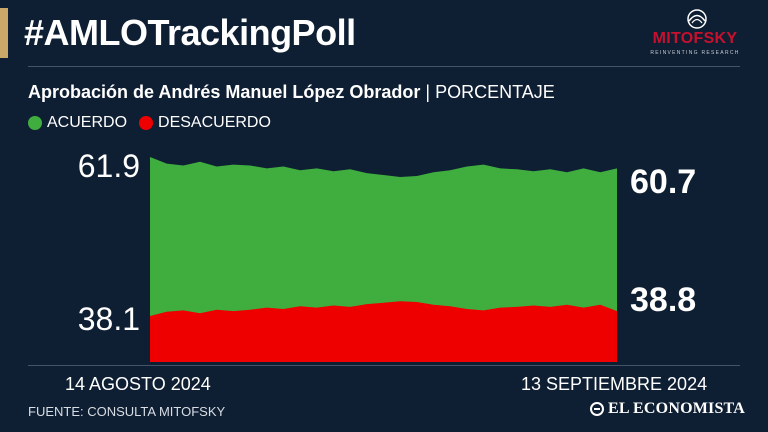 This screenshot has width=768, height=432. Describe the element at coordinates (109, 319) in the screenshot. I see `value-label-desacuerdo-first: 38.1` at that location.